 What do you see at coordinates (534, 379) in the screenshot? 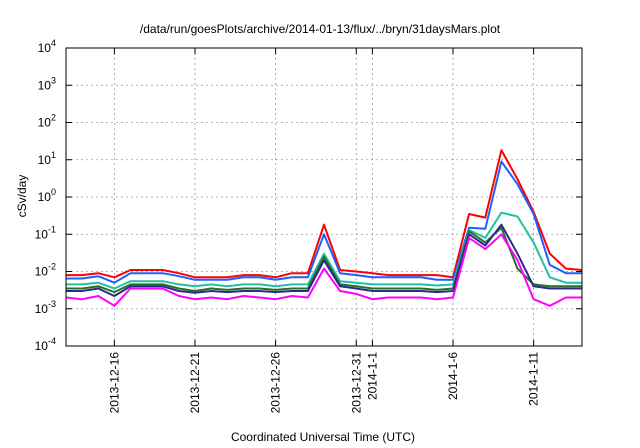
I see `x-tick-label: 2014-1-11` at bounding box center [534, 379].